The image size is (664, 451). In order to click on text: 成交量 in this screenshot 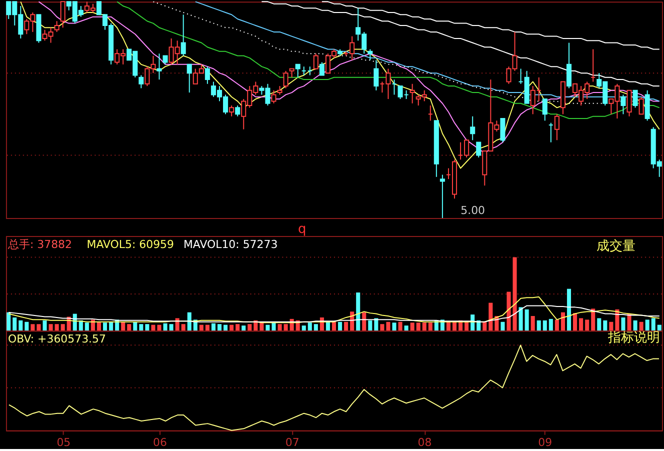, I will do `click(616, 246)`.